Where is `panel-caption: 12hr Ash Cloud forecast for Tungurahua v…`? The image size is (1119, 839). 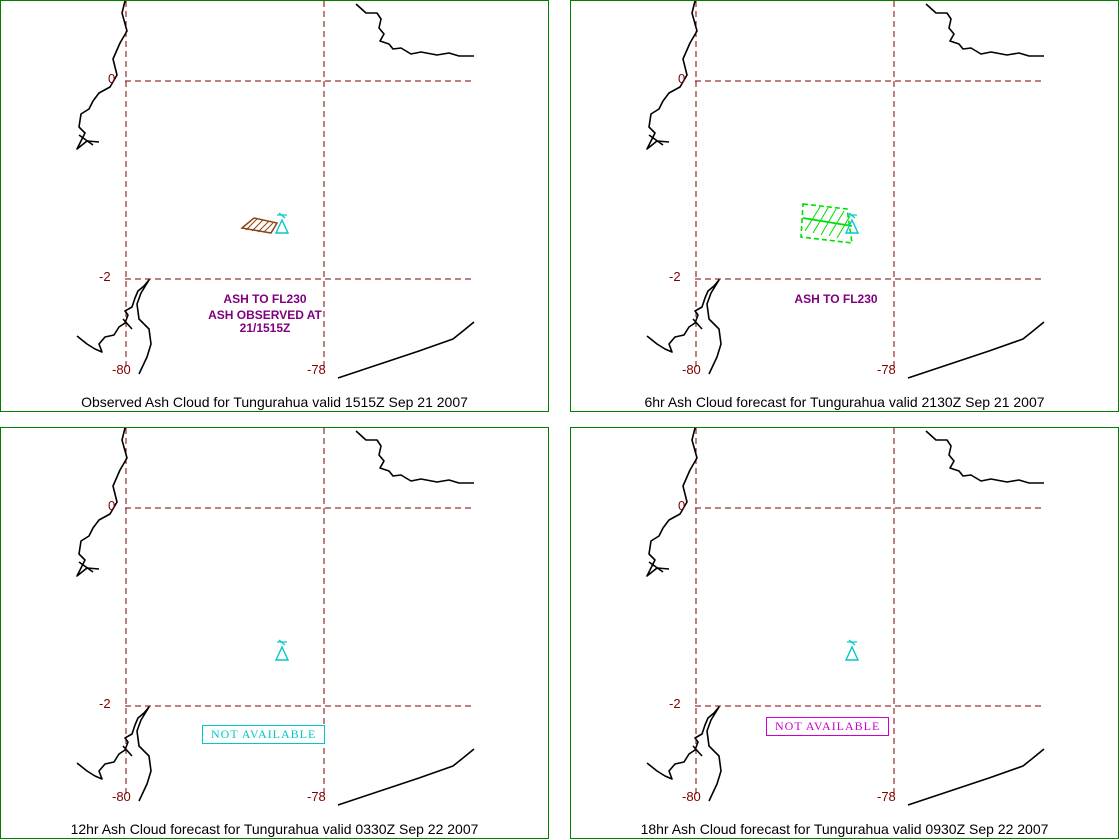
panel-caption: 12hr Ash Cloud forecast for Tungurahua v… is located at coordinates (274, 829).